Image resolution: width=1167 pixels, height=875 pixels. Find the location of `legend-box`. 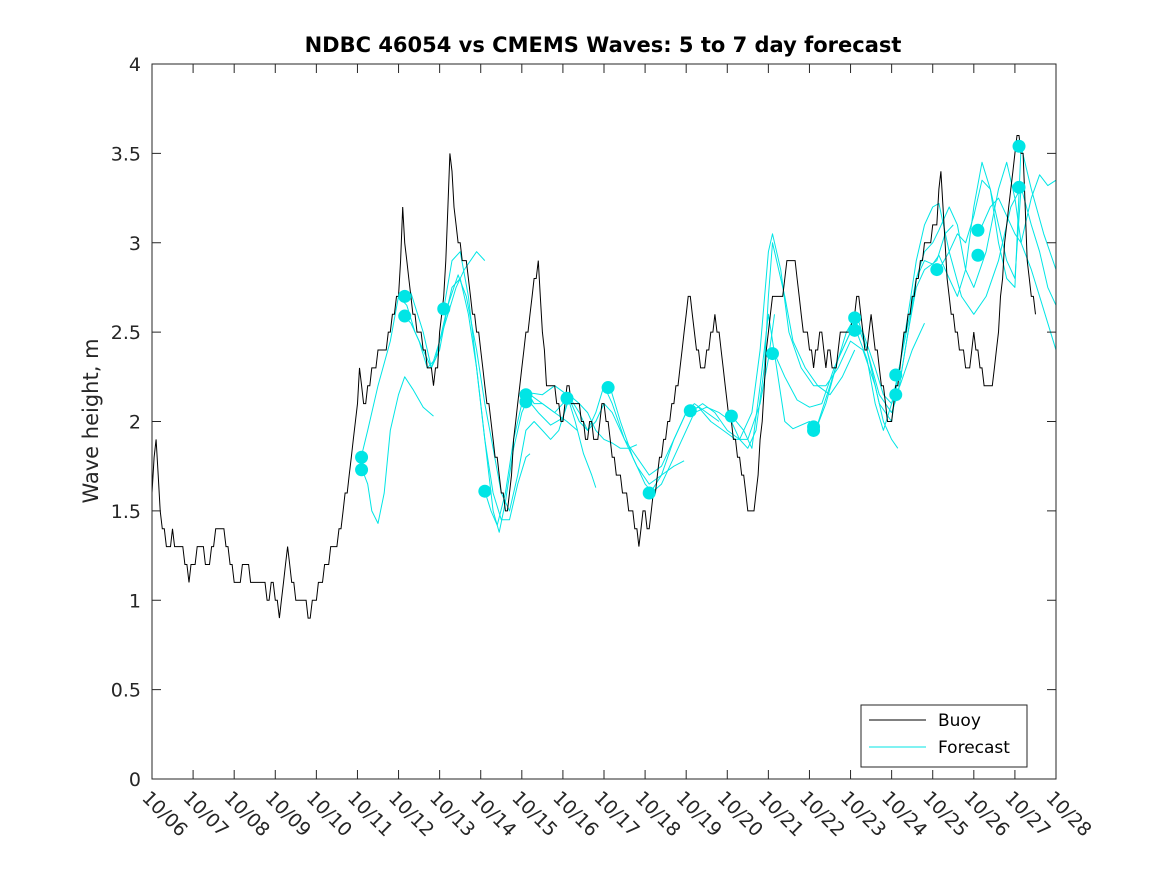

legend-box is located at coordinates (944, 736).